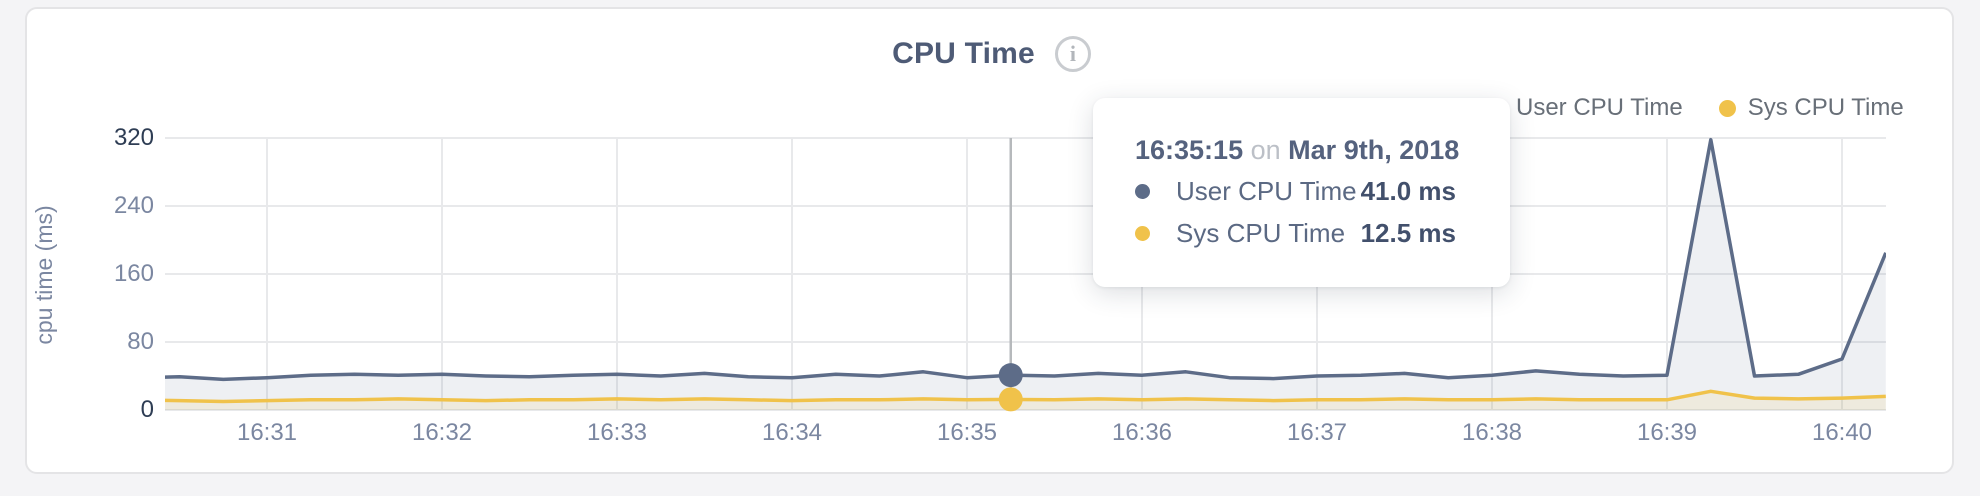 The width and height of the screenshot is (1980, 496). Describe the element at coordinates (1266, 190) in the screenshot. I see `tooltip-user-label: User CPU Time` at that location.